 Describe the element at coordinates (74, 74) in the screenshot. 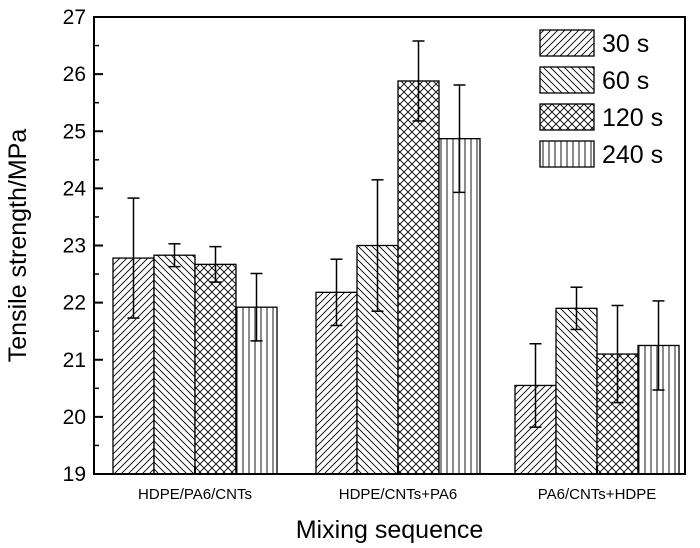

I see `y-tick-label: 26` at that location.